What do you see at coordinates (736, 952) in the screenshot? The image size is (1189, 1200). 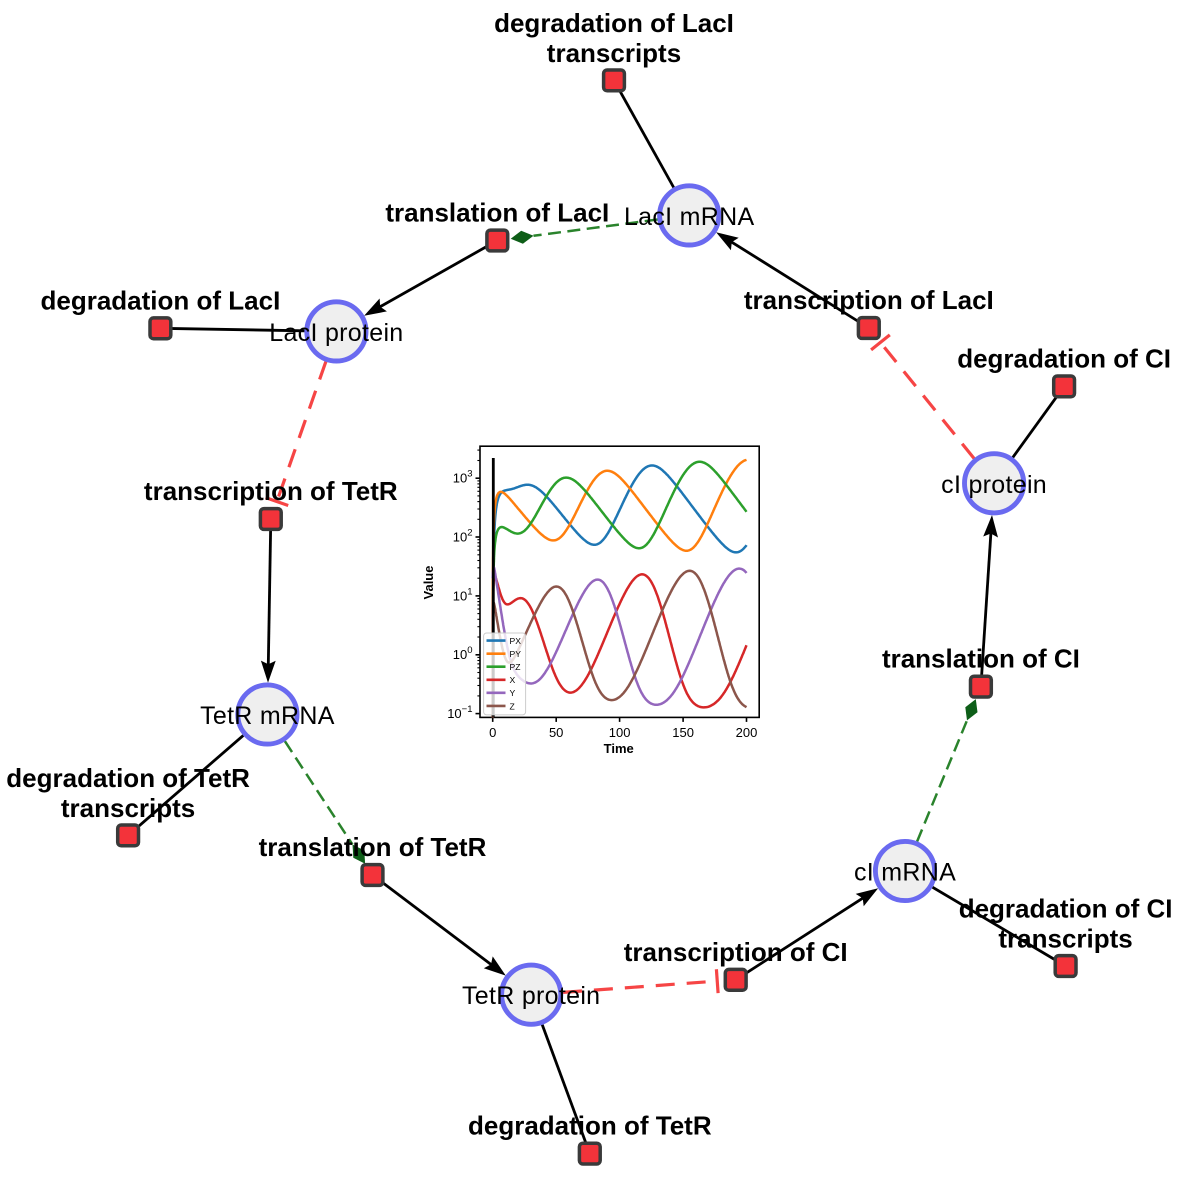 I see `svg-text: transcription of CI` at bounding box center [736, 952].